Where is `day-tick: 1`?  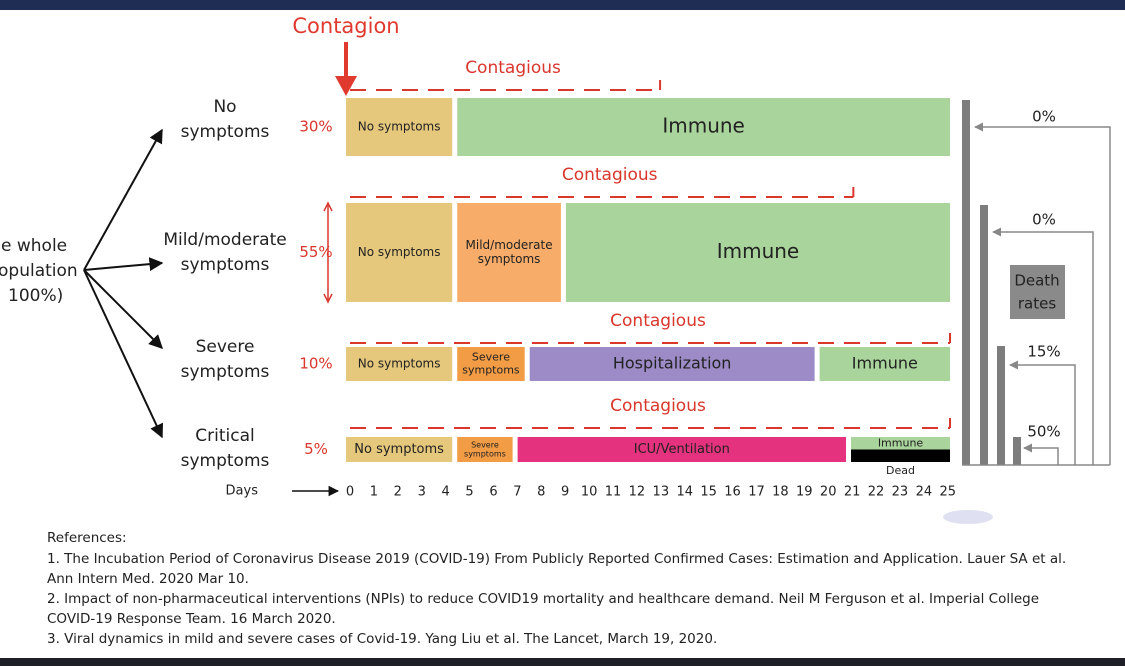 day-tick: 1 is located at coordinates (374, 492).